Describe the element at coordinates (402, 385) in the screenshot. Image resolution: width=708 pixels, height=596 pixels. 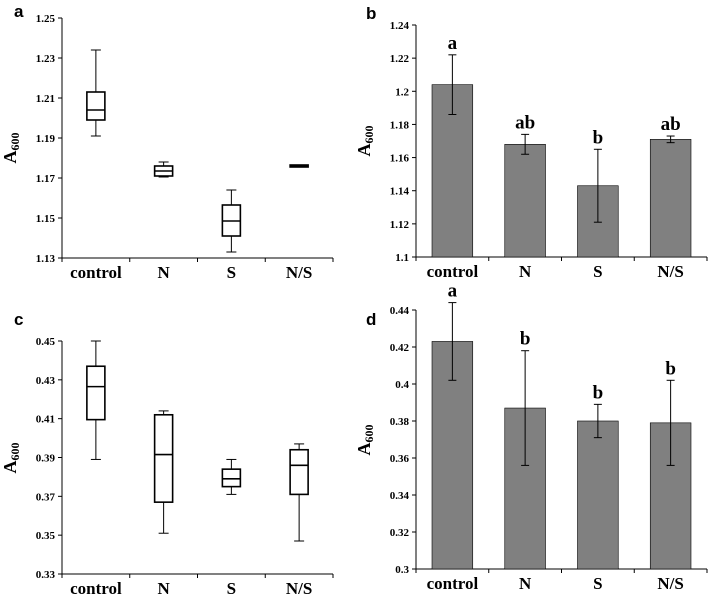
I see `panel-d-ytick-label-5: 0.4` at that location.